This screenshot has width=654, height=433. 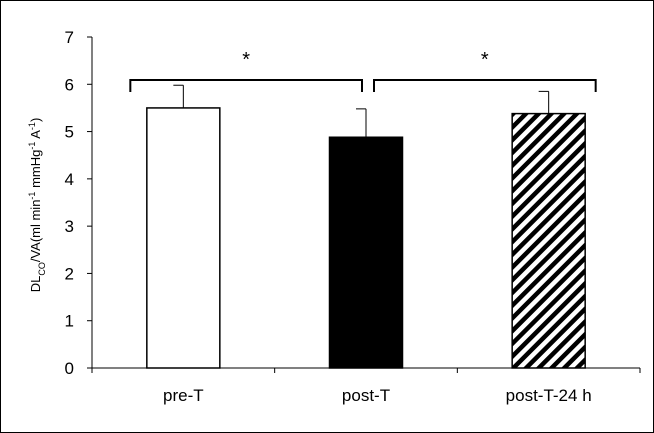 What do you see at coordinates (69, 321) in the screenshot?
I see `y-tick-label: 1` at bounding box center [69, 321].